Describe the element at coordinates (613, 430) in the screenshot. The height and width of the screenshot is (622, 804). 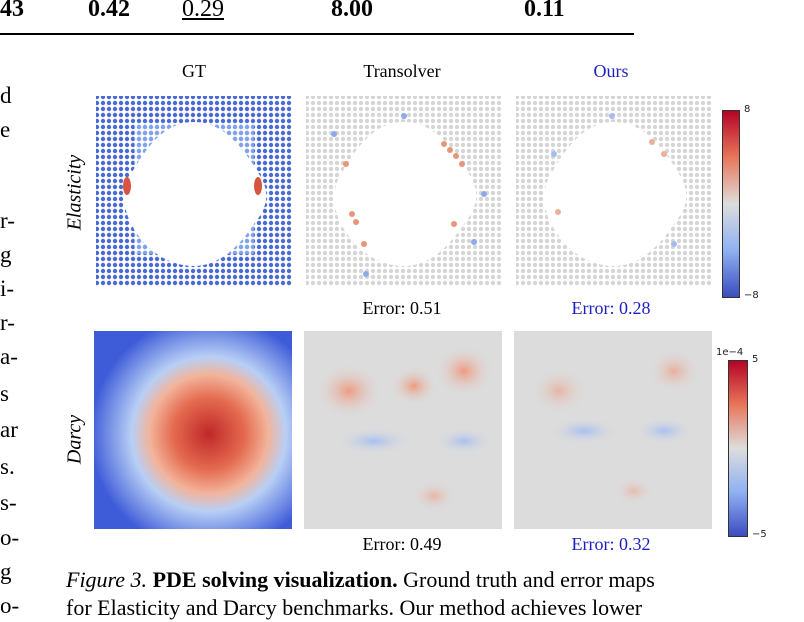
I see `darcy-ours-error-panel` at that location.